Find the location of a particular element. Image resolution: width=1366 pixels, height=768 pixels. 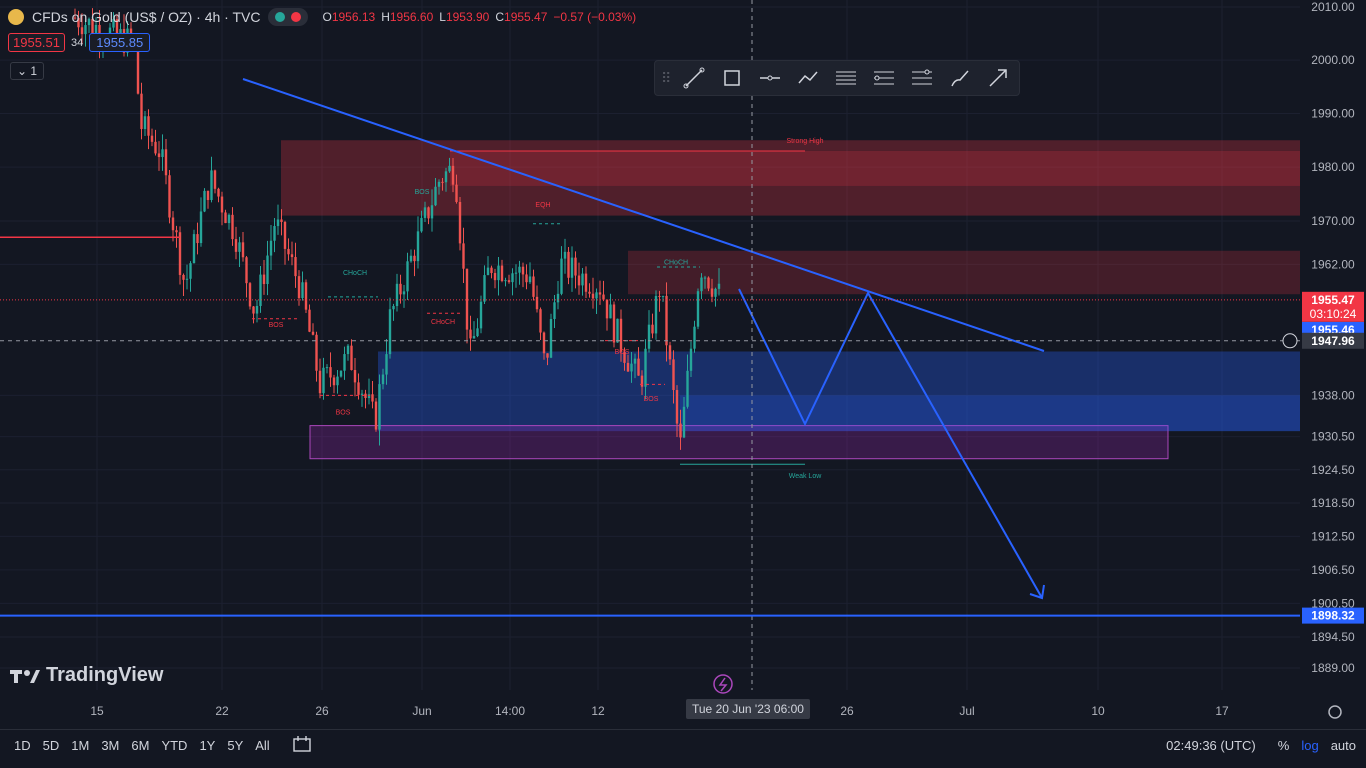

supply-zone-upper is located at coordinates (790, 178).